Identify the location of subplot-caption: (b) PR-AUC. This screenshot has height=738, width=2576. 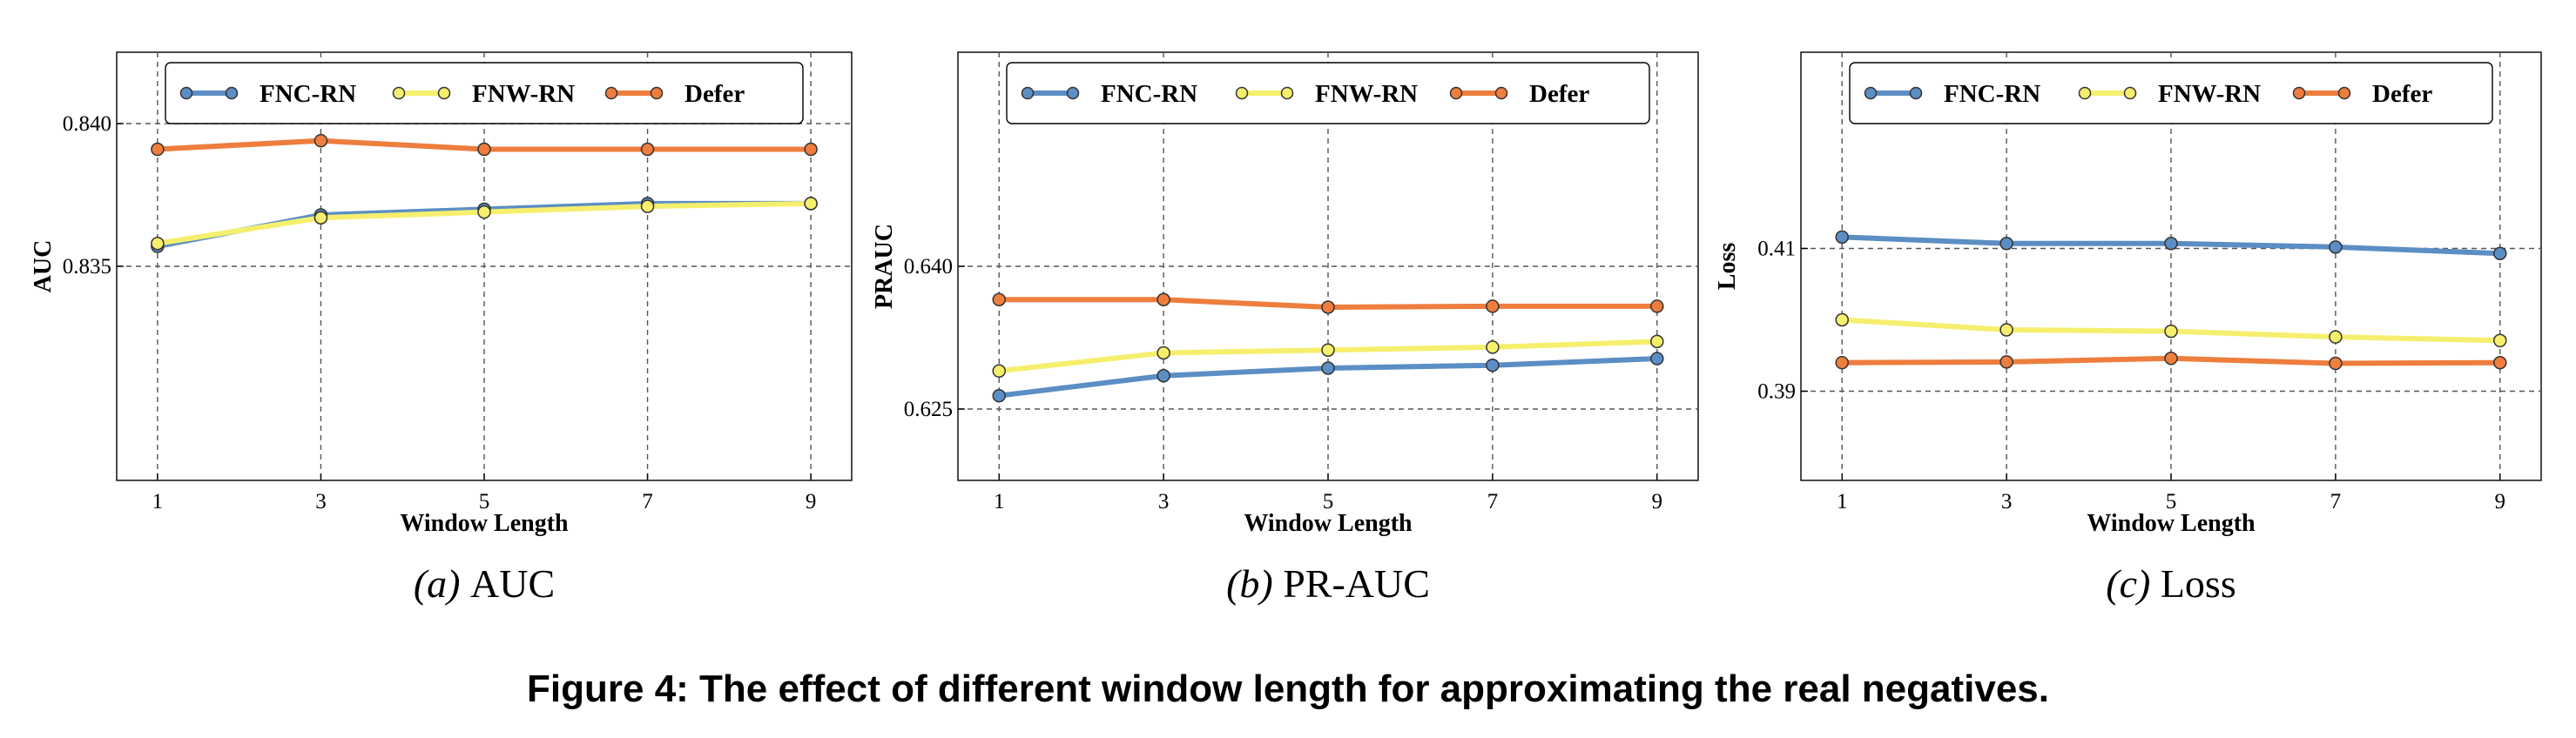
(1328, 583).